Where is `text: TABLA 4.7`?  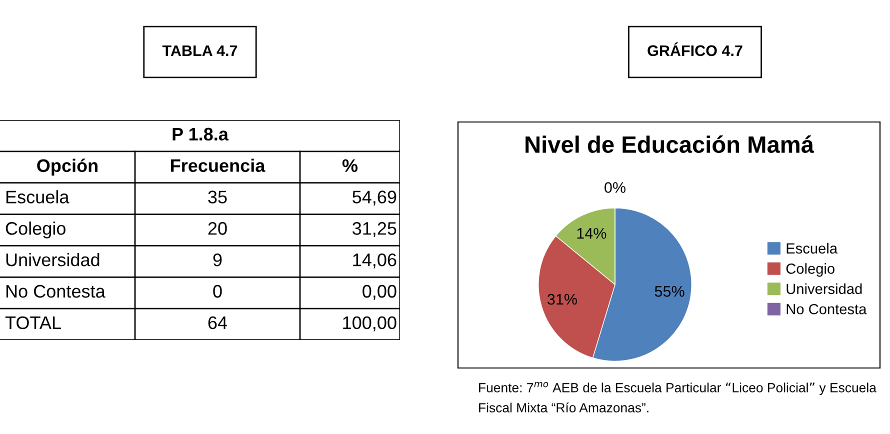 text: TABLA 4.7 is located at coordinates (200, 50).